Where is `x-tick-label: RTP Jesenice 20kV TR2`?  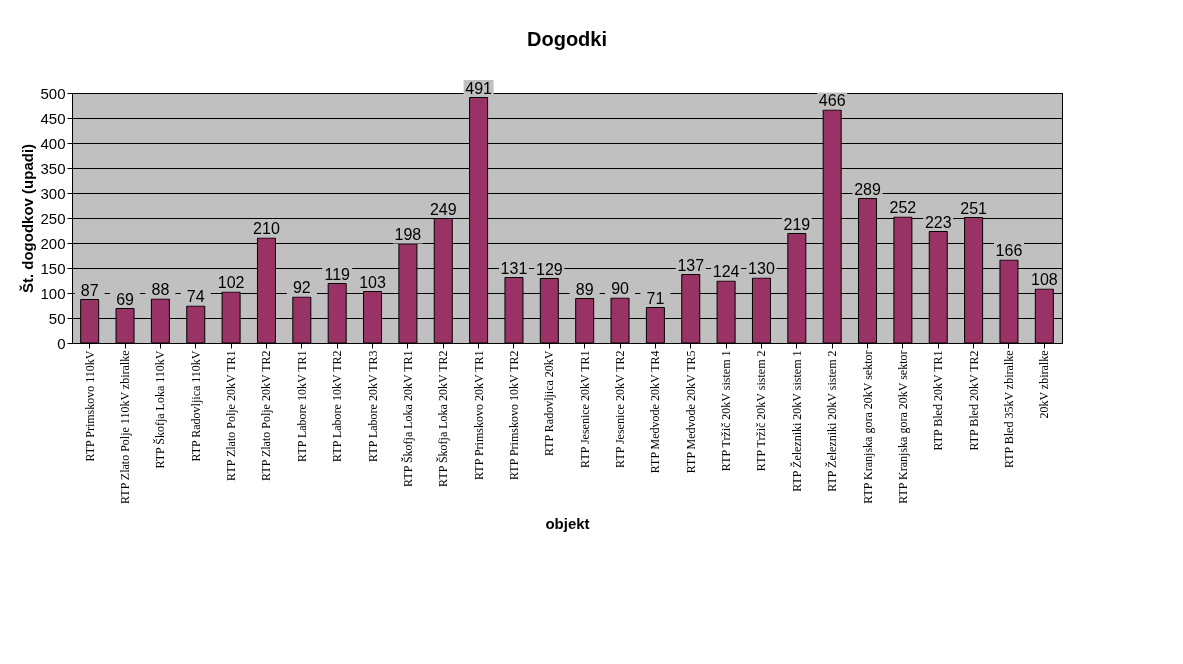
x-tick-label: RTP Jesenice 20kV TR2 is located at coordinates (620, 409).